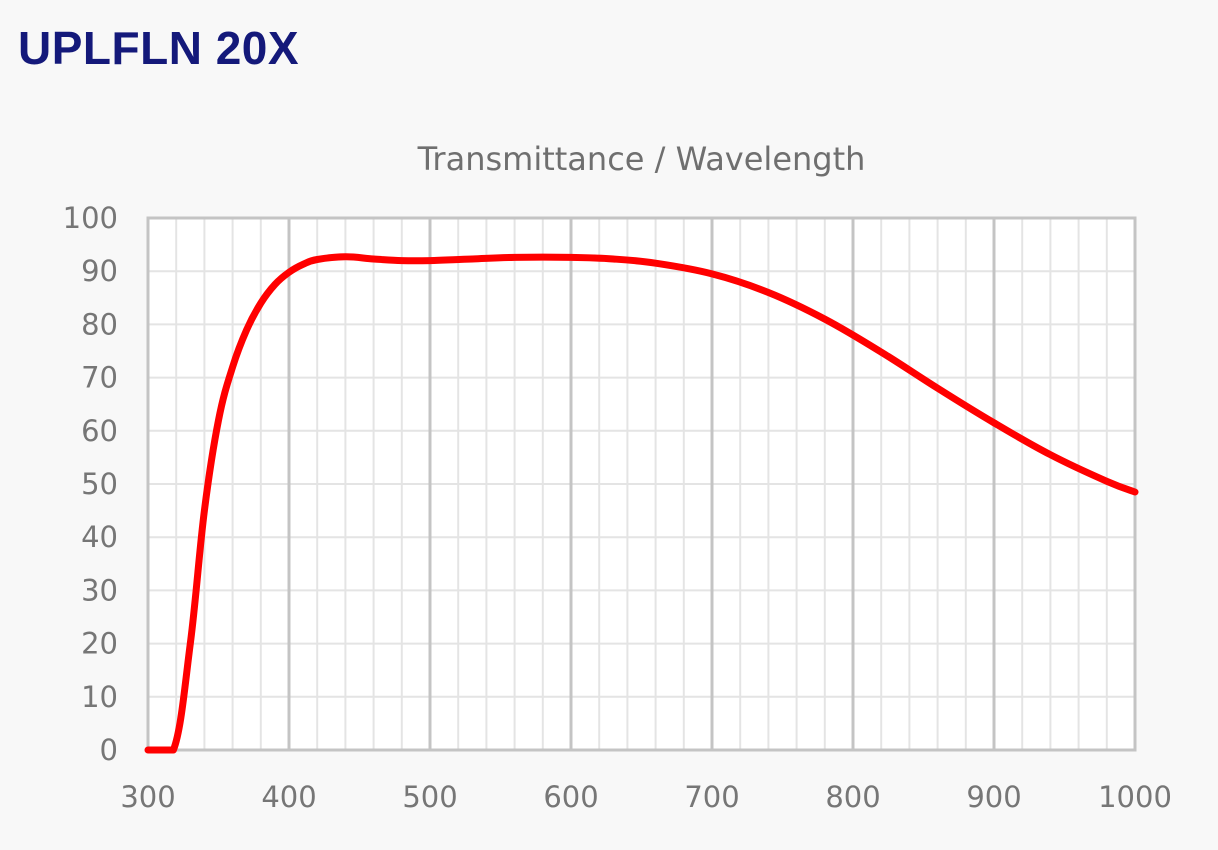 This screenshot has width=1218, height=850. What do you see at coordinates (99, 697) in the screenshot?
I see `y-tick-label: 10` at bounding box center [99, 697].